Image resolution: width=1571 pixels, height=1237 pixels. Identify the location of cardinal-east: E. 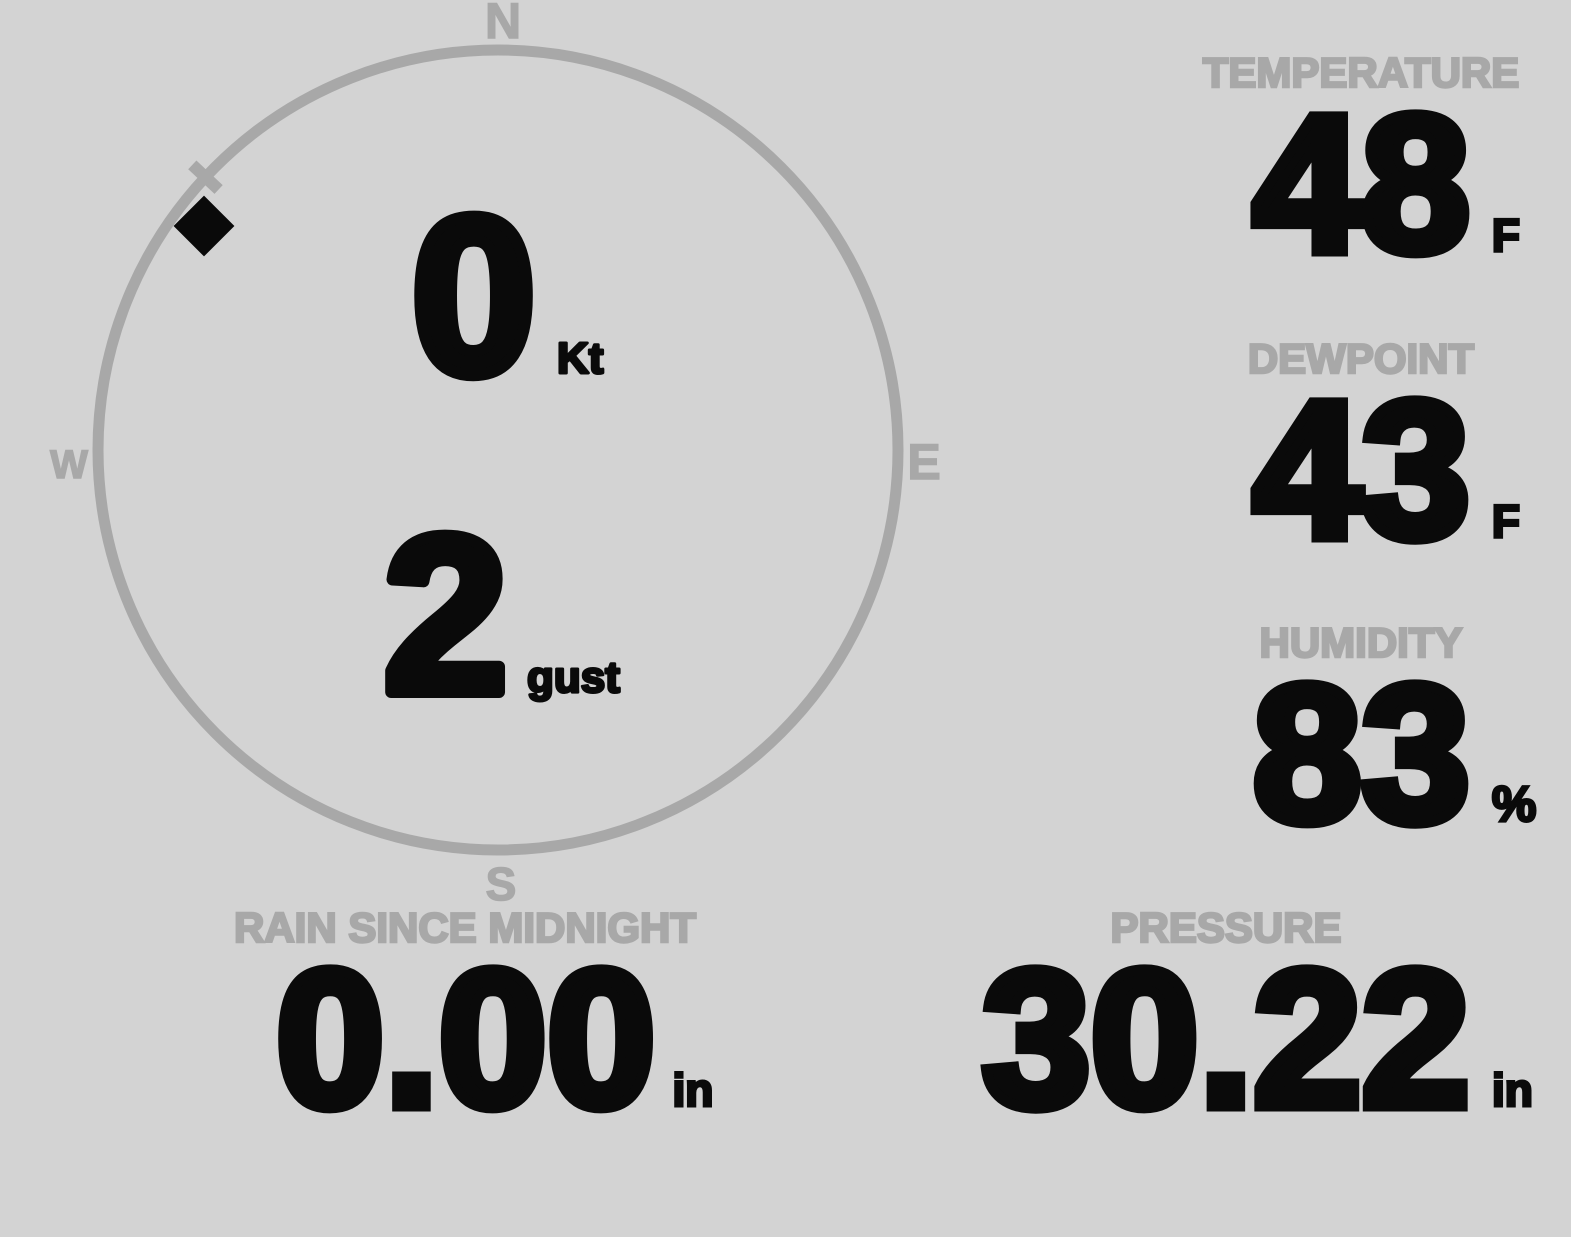
(923, 462).